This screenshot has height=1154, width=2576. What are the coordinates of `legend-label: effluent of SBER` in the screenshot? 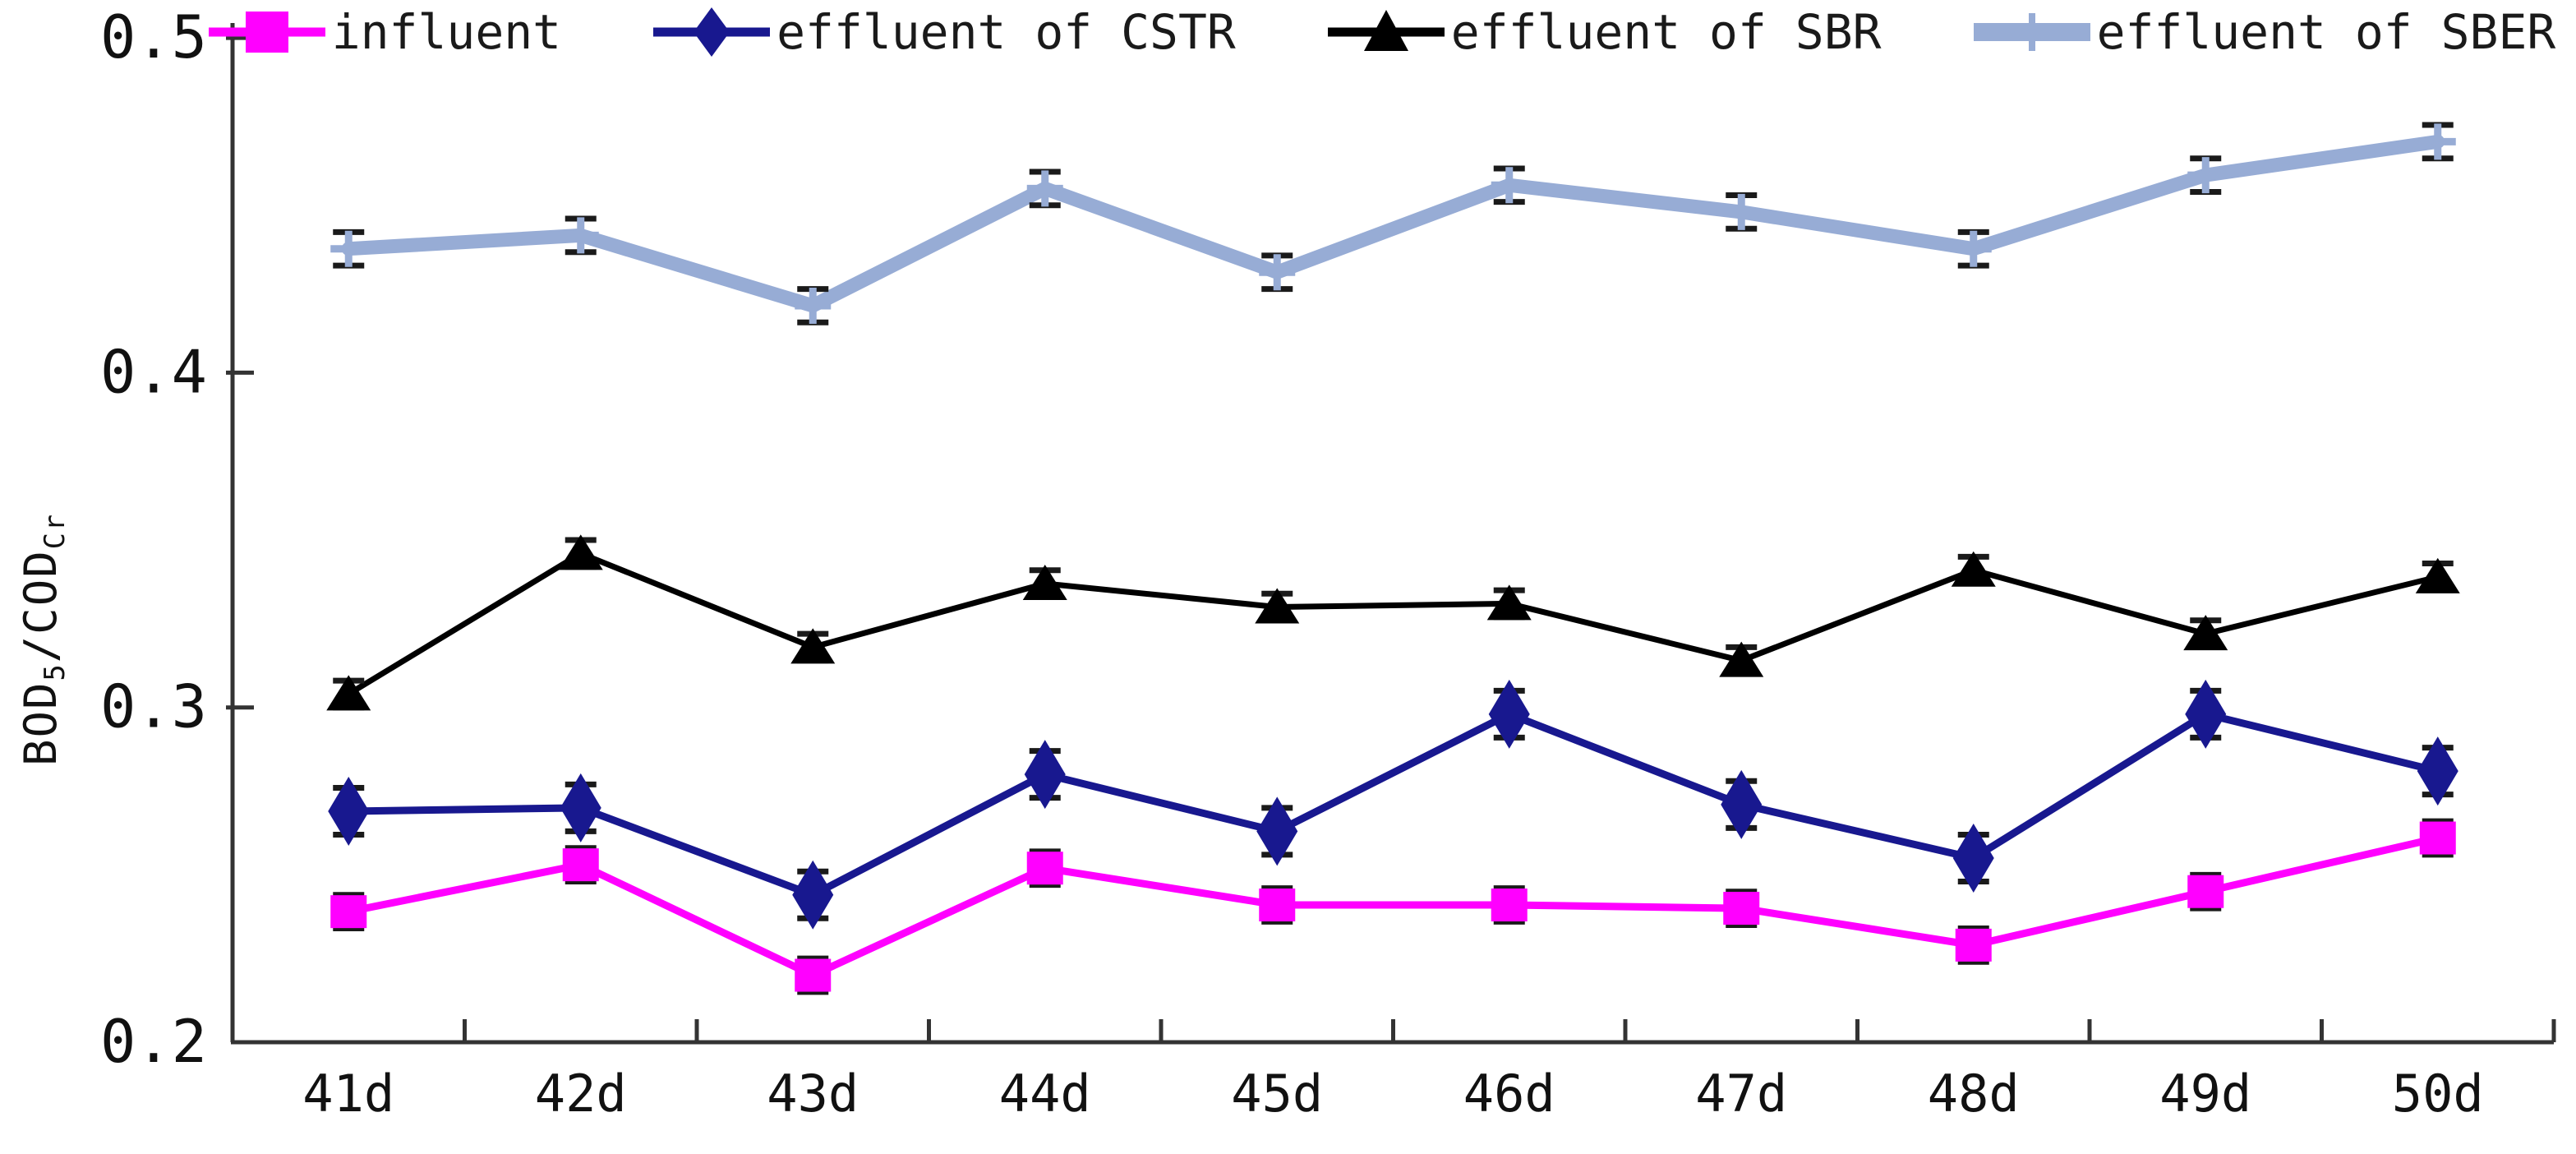 It's located at (2326, 32).